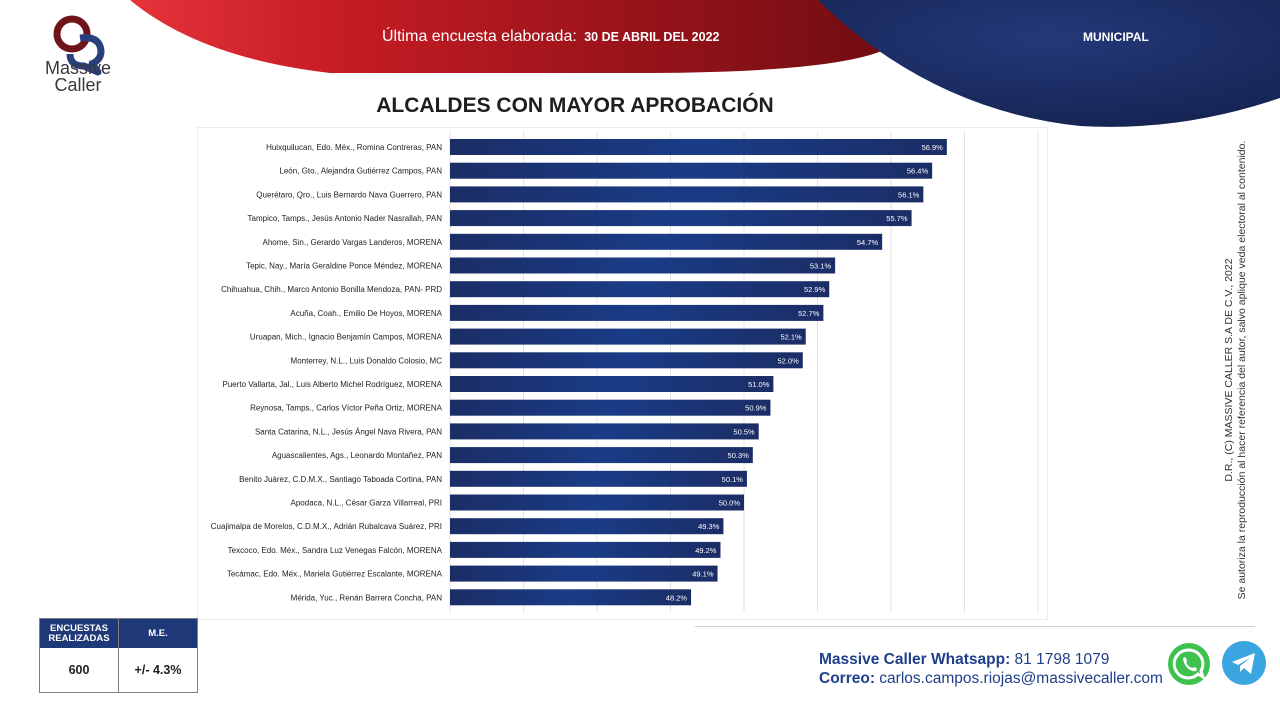 Image resolution: width=1280 pixels, height=720 pixels. I want to click on bar-value-label: 50.9%, so click(756, 408).